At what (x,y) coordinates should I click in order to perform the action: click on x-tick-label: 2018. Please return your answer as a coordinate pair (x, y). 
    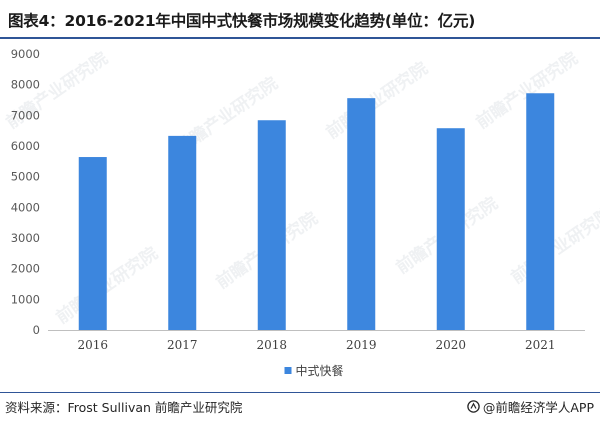
    Looking at the image, I should click on (271, 345).